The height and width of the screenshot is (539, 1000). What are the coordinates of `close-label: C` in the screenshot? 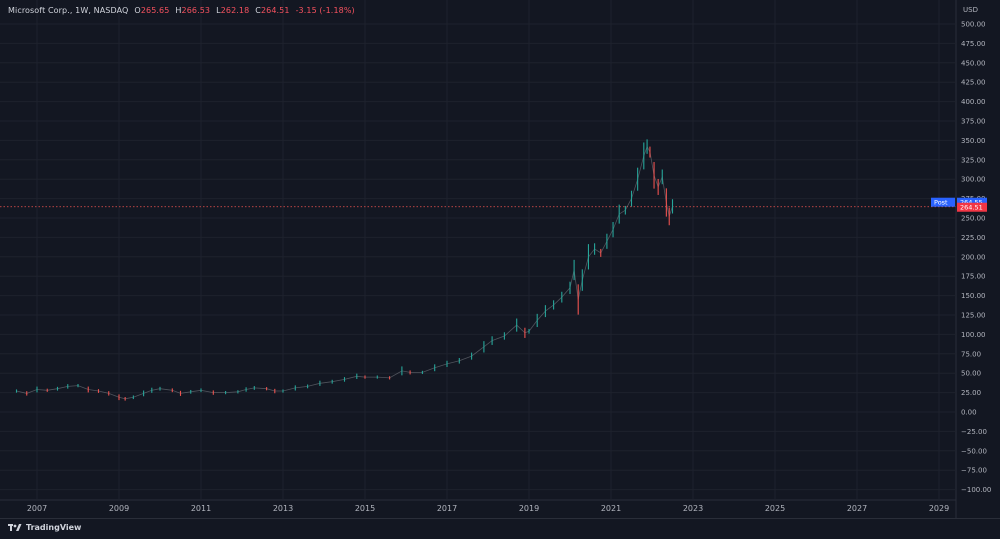 It's located at (258, 10).